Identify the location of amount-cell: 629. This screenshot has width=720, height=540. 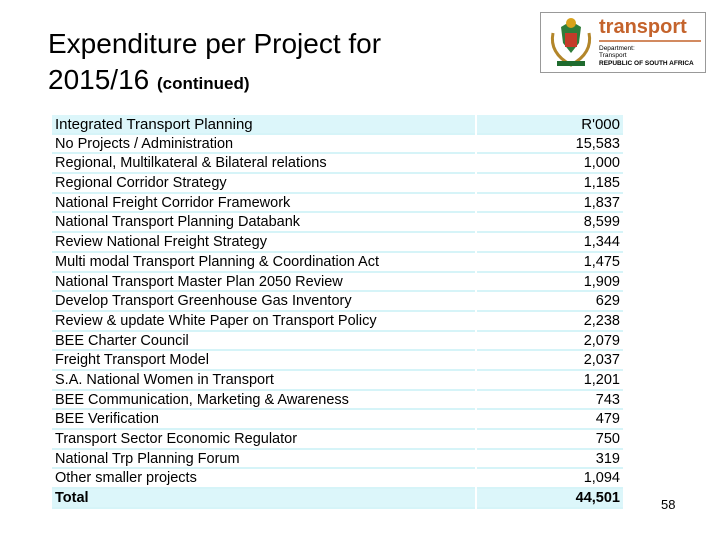
(550, 302).